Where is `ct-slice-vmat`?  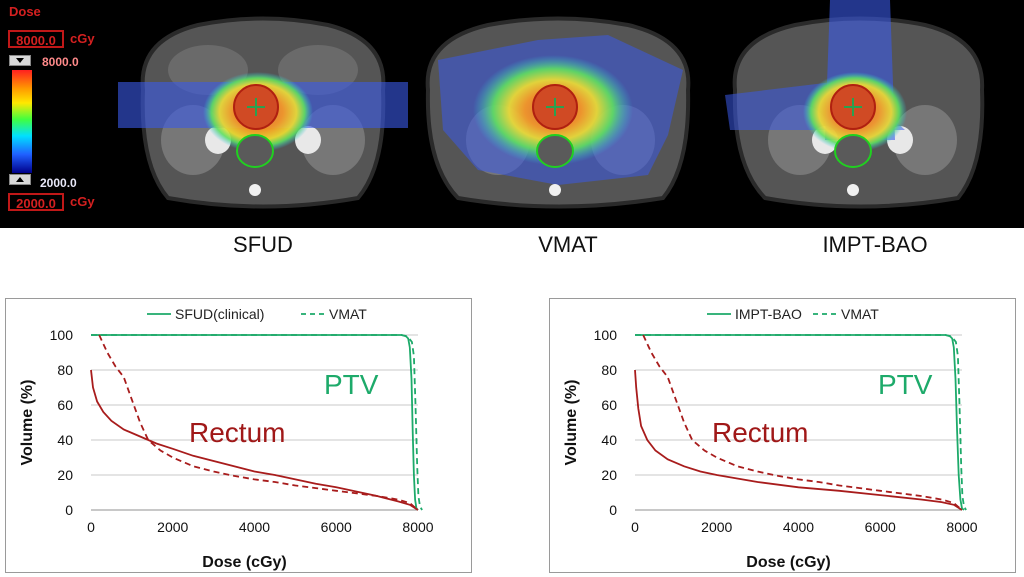
ct-slice-vmat is located at coordinates (558, 112).